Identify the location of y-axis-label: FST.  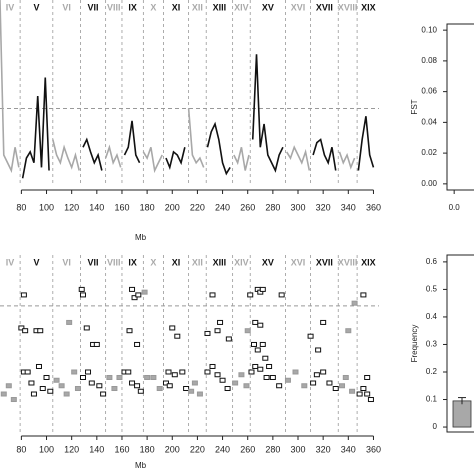
(414, 106).